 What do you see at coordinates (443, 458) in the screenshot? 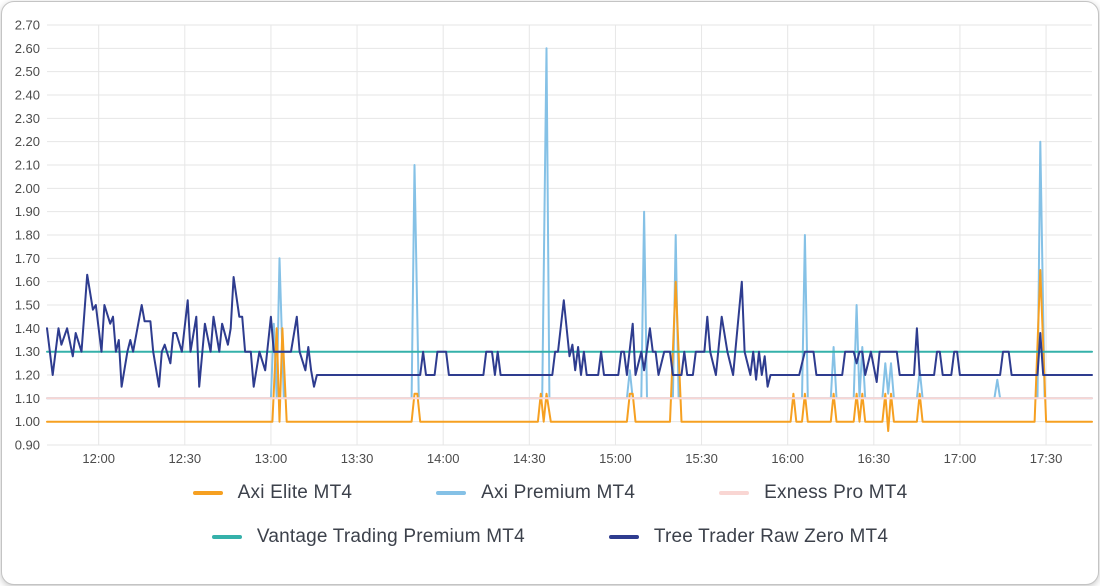
I see `x-axis-tick-label: 14:00` at bounding box center [443, 458].